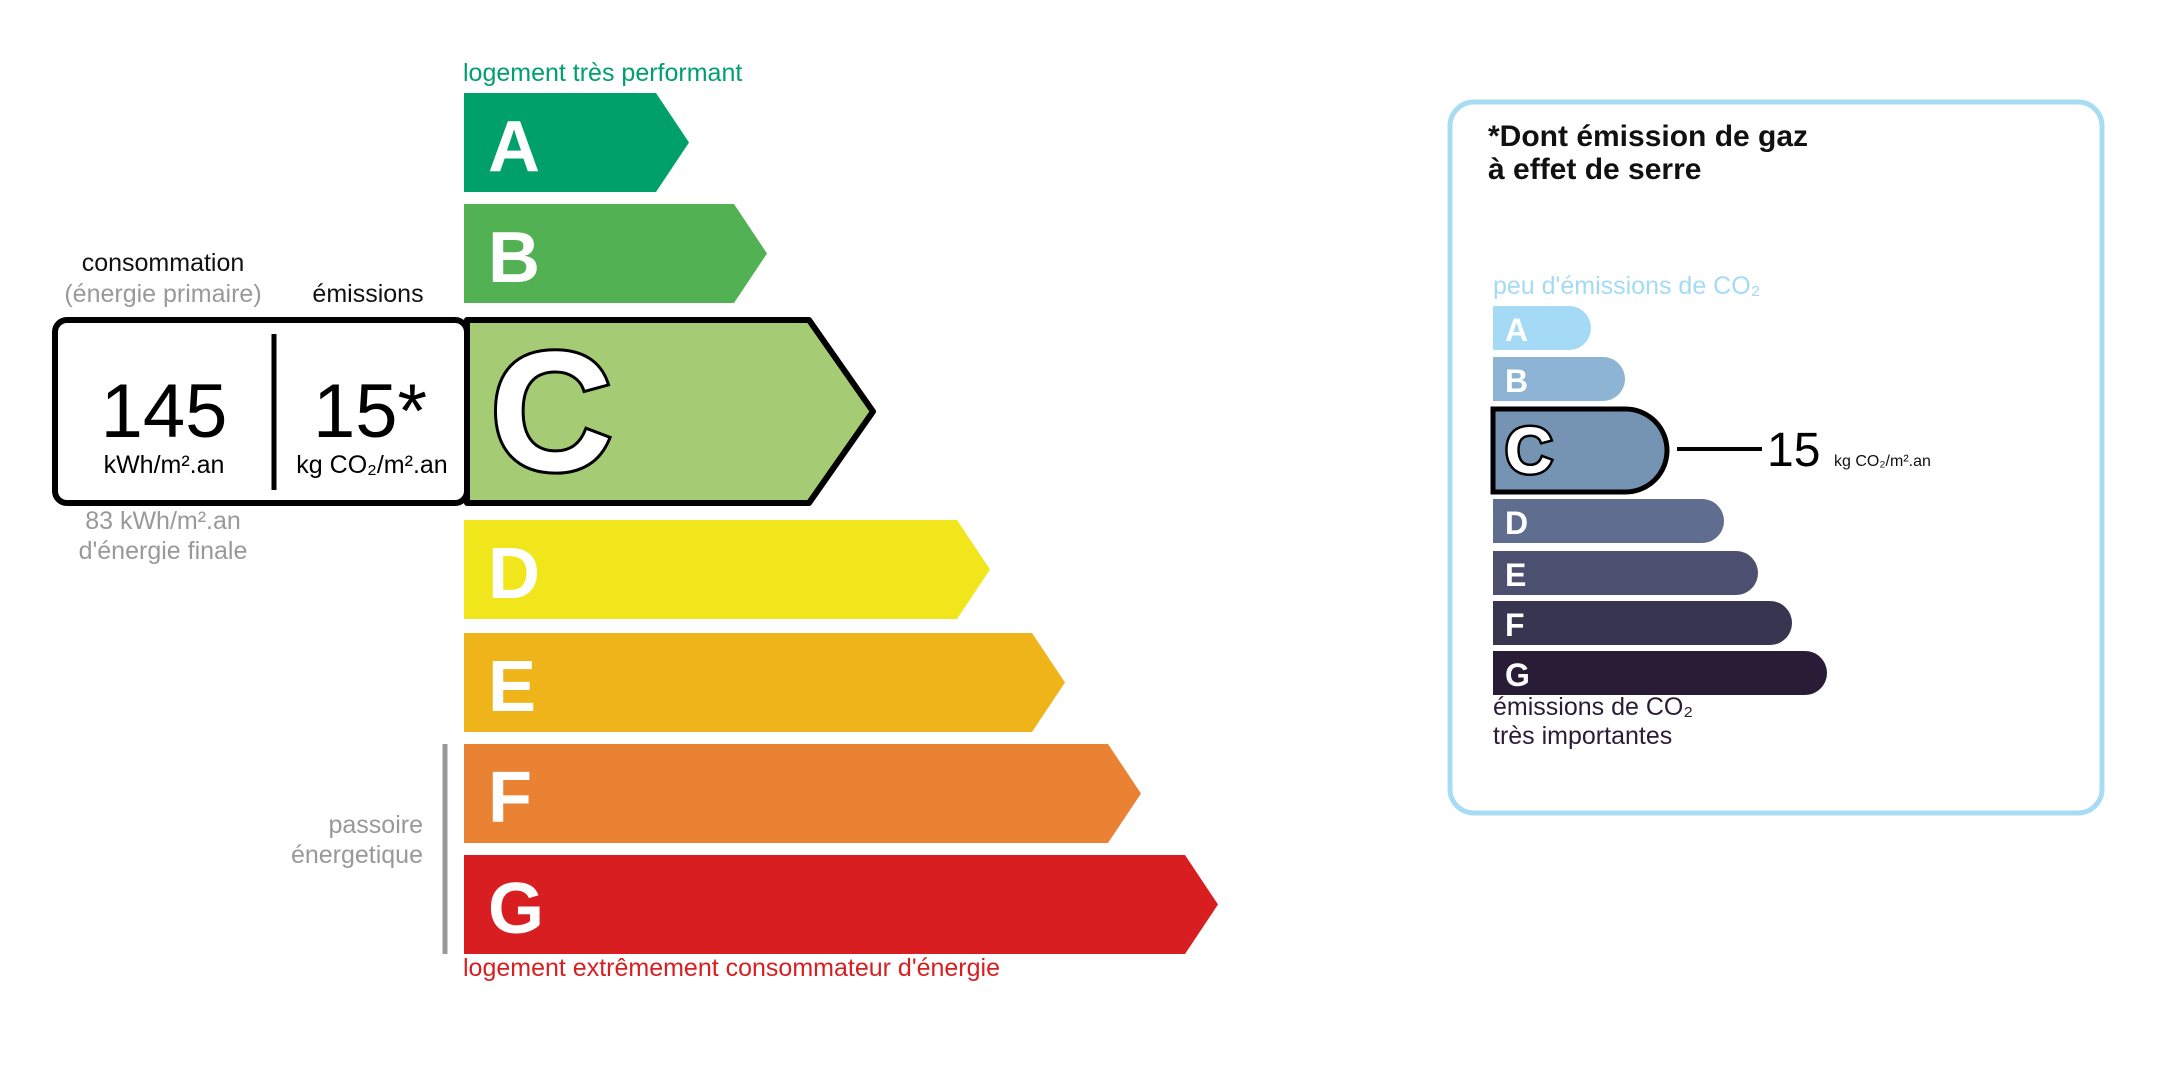  I want to click on ges-class-bar-f, so click(1642, 623).